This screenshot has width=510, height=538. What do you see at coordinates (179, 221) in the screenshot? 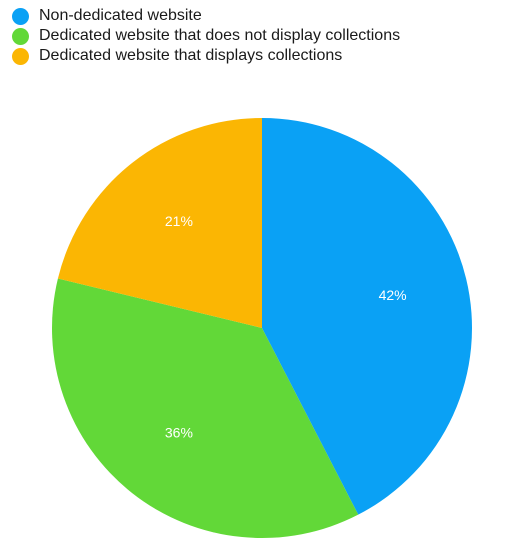
I see `pie-label-dedicated-collections: 21%` at bounding box center [179, 221].